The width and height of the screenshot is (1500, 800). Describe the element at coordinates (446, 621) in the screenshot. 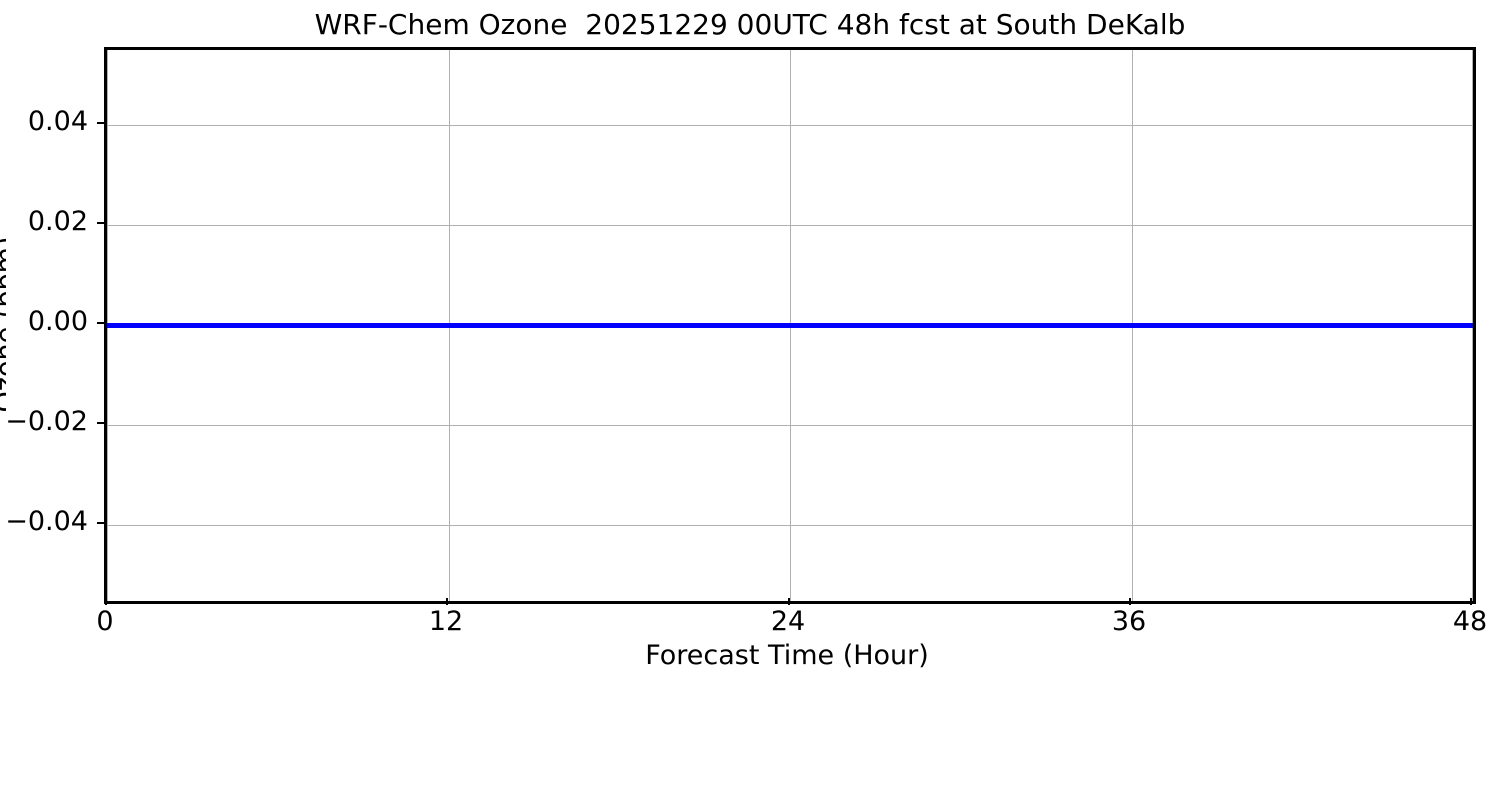

I see `x-tick-label: 12` at that location.